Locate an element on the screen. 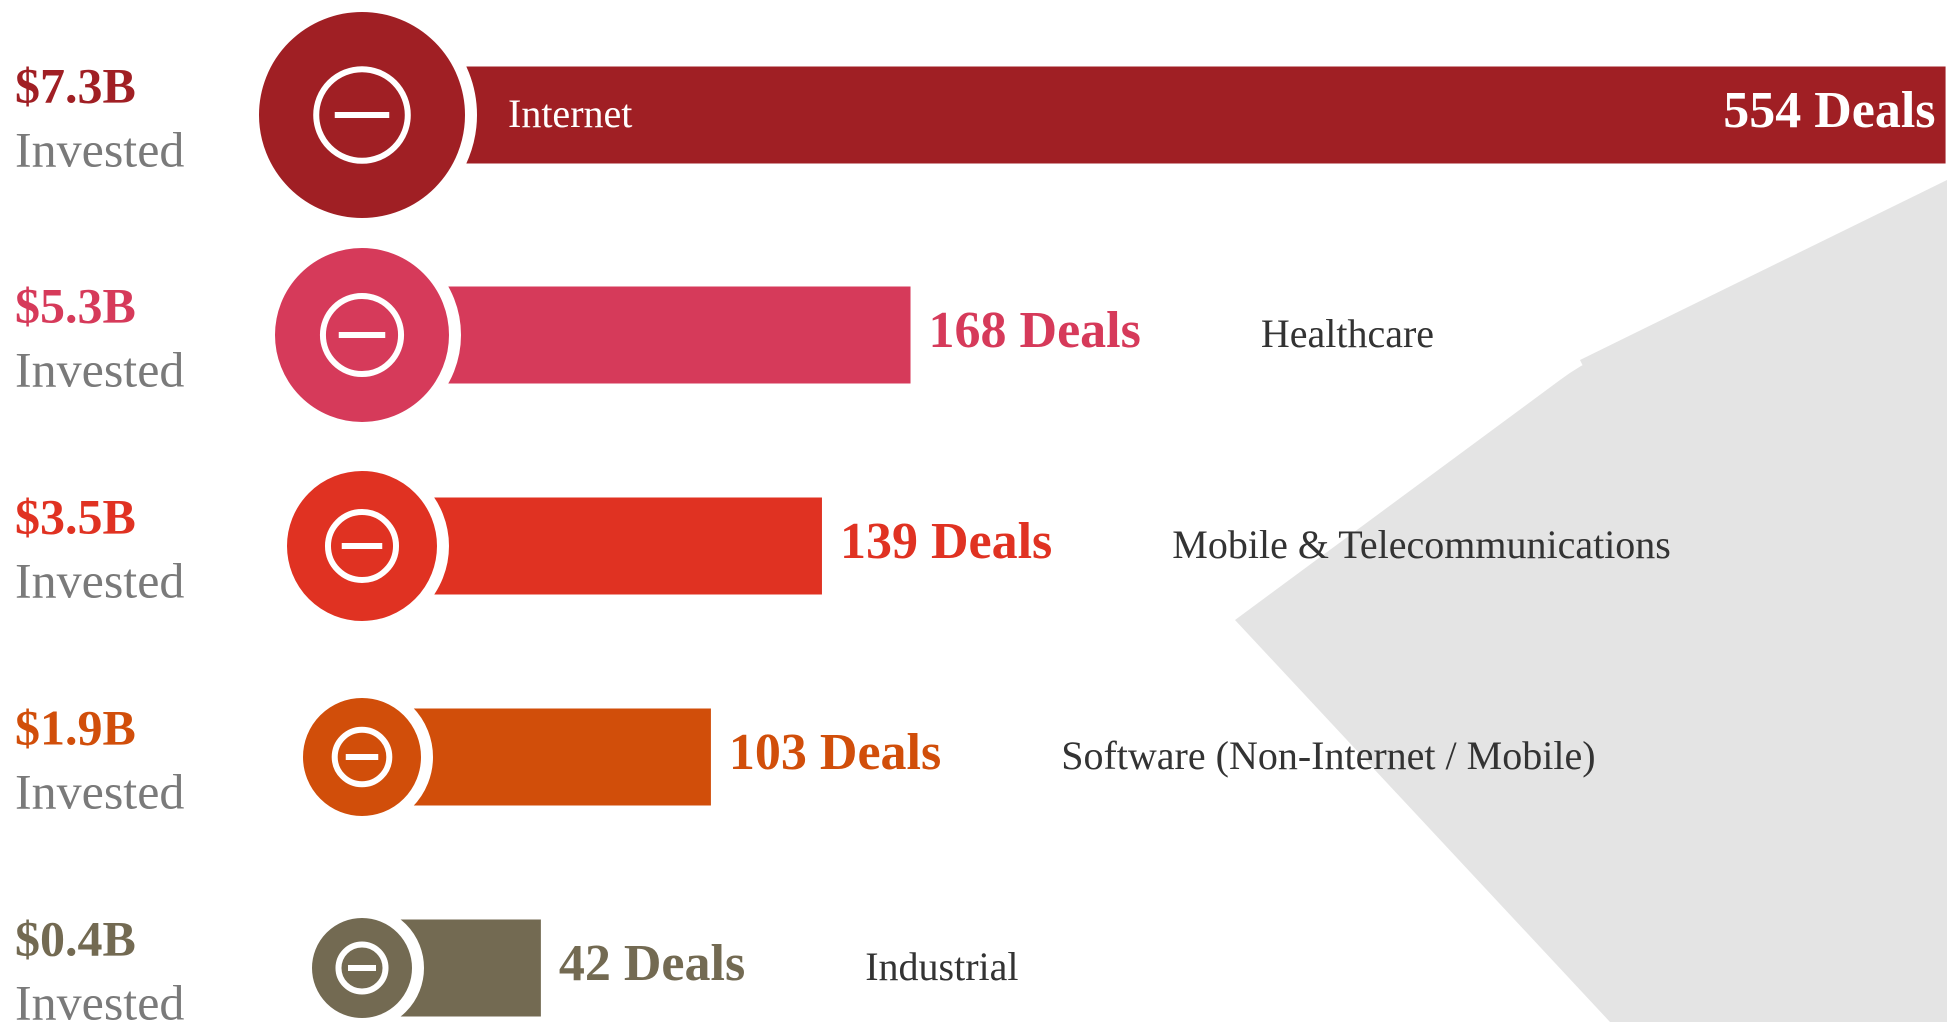 The image size is (1947, 1022). category-label: Healthcare is located at coordinates (1347, 333).